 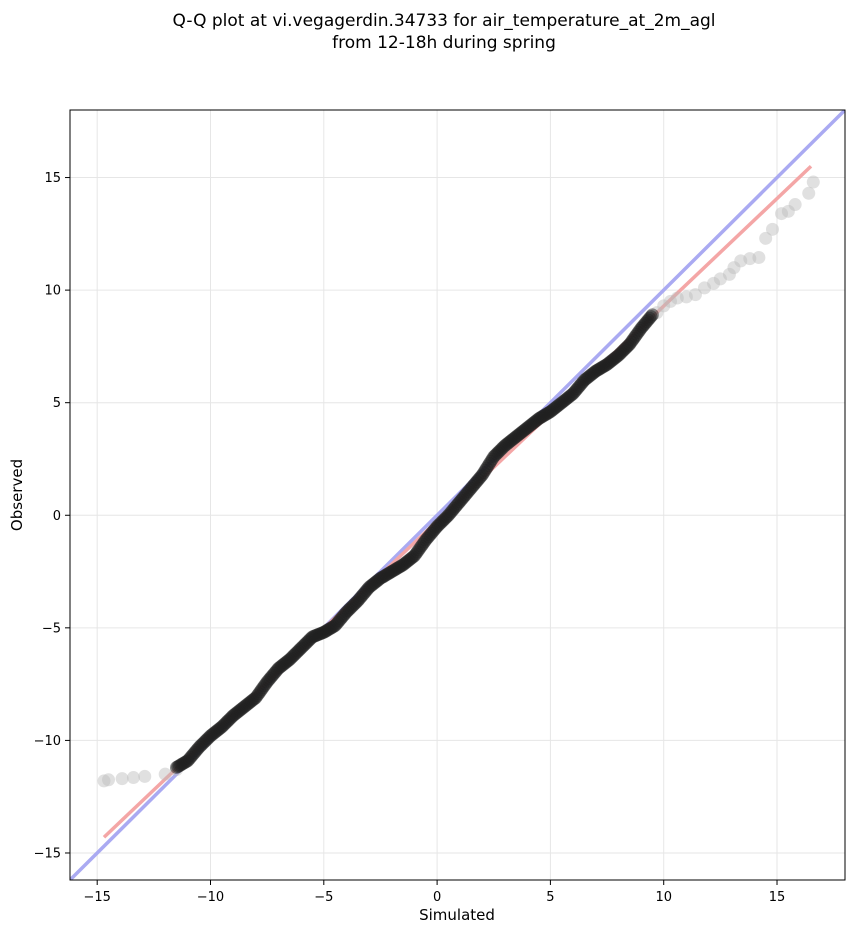 What do you see at coordinates (52, 291) in the screenshot?
I see `y-tick-label: 10` at bounding box center [52, 291].